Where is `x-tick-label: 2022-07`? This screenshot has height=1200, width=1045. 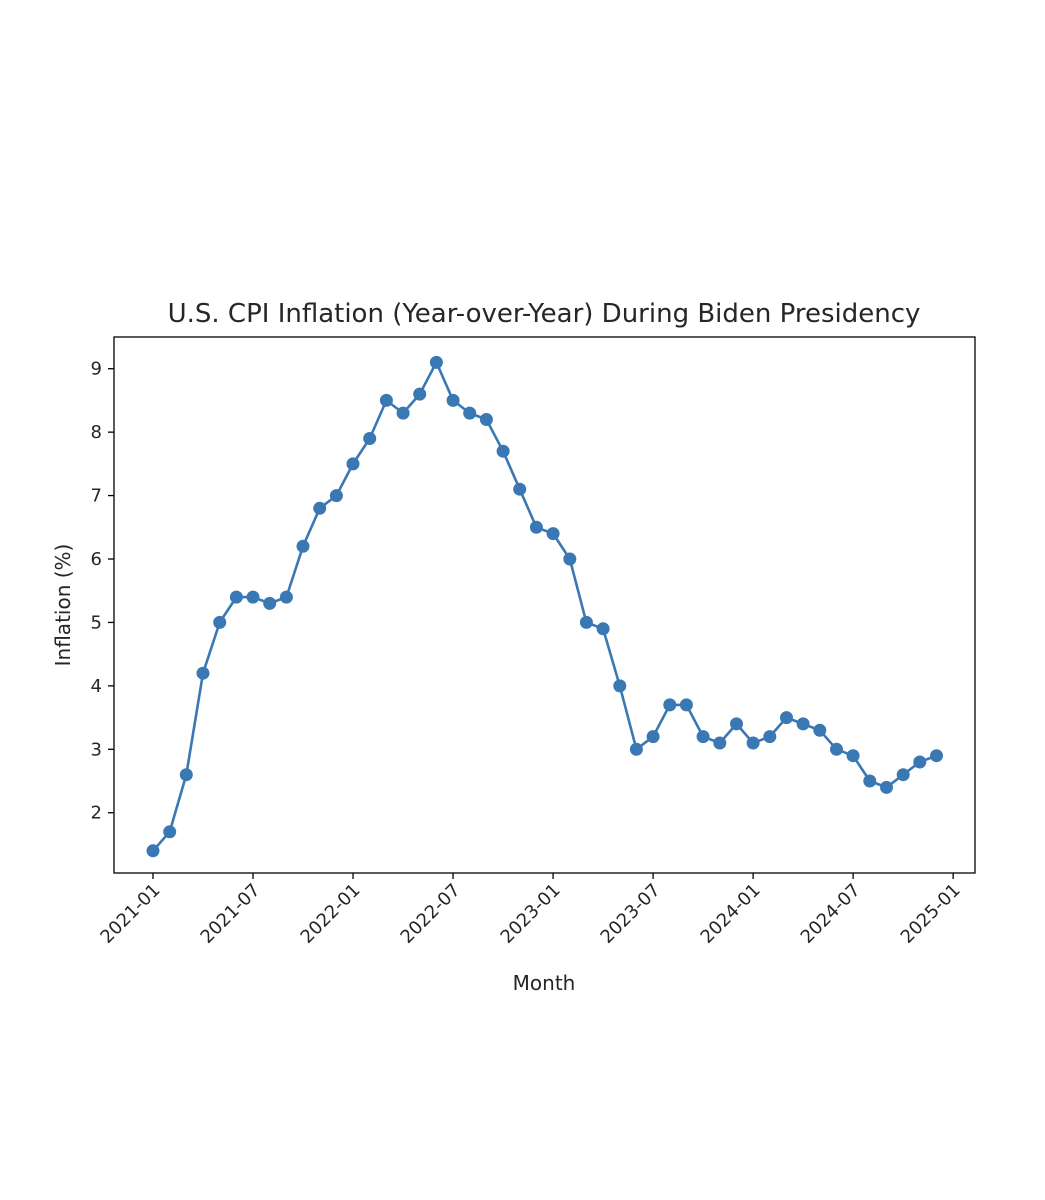 x-tick-label: 2022-07 is located at coordinates (431, 914).